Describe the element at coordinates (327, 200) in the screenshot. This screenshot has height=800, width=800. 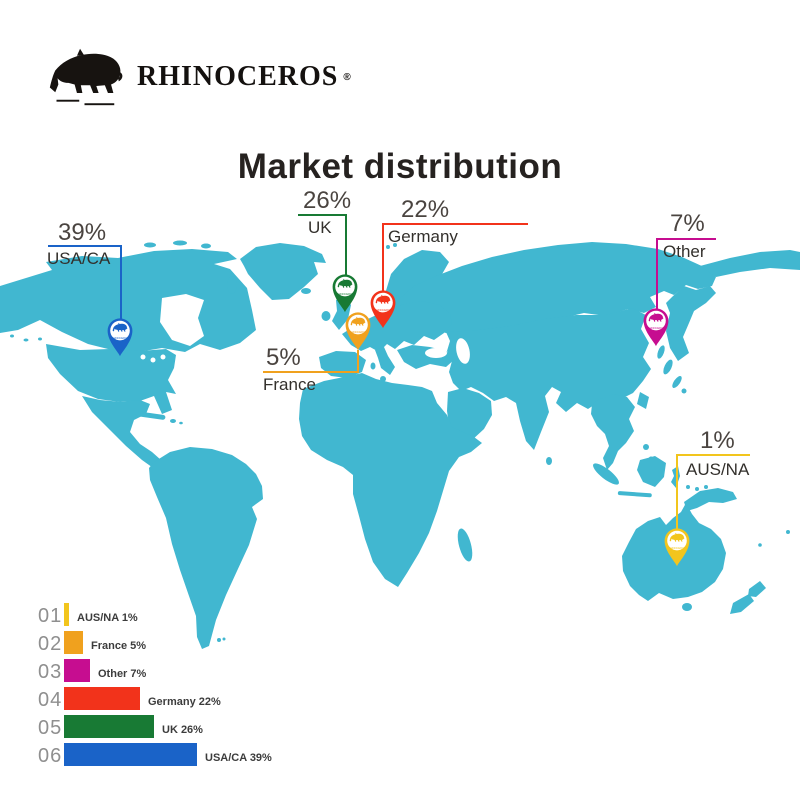
I see `callout-percent-uk: 26%` at that location.